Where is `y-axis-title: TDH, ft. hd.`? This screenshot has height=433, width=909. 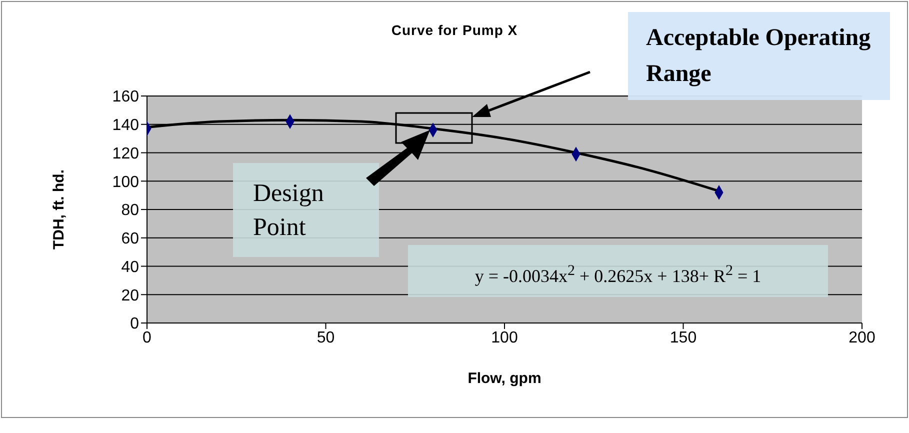
y-axis-title: TDH, ft. hd. is located at coordinates (59, 210).